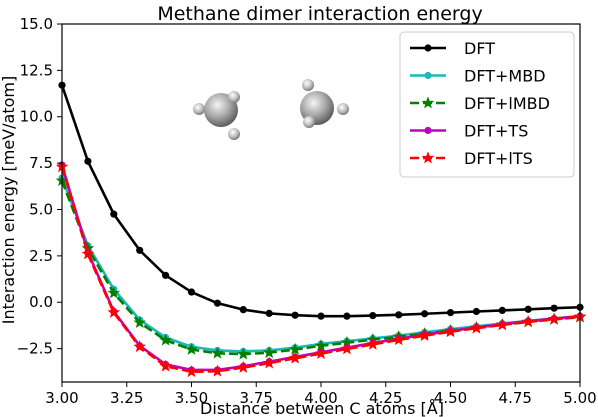 The width and height of the screenshot is (598, 417). I want to click on y-tick-label: 15.0, so click(36, 24).